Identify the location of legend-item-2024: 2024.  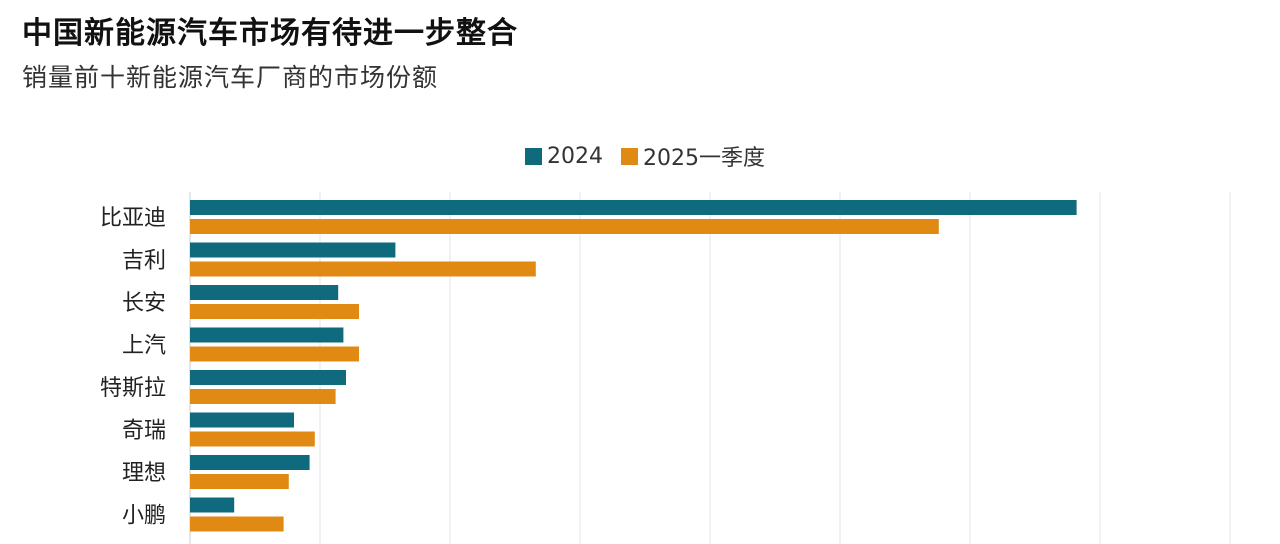
(564, 156).